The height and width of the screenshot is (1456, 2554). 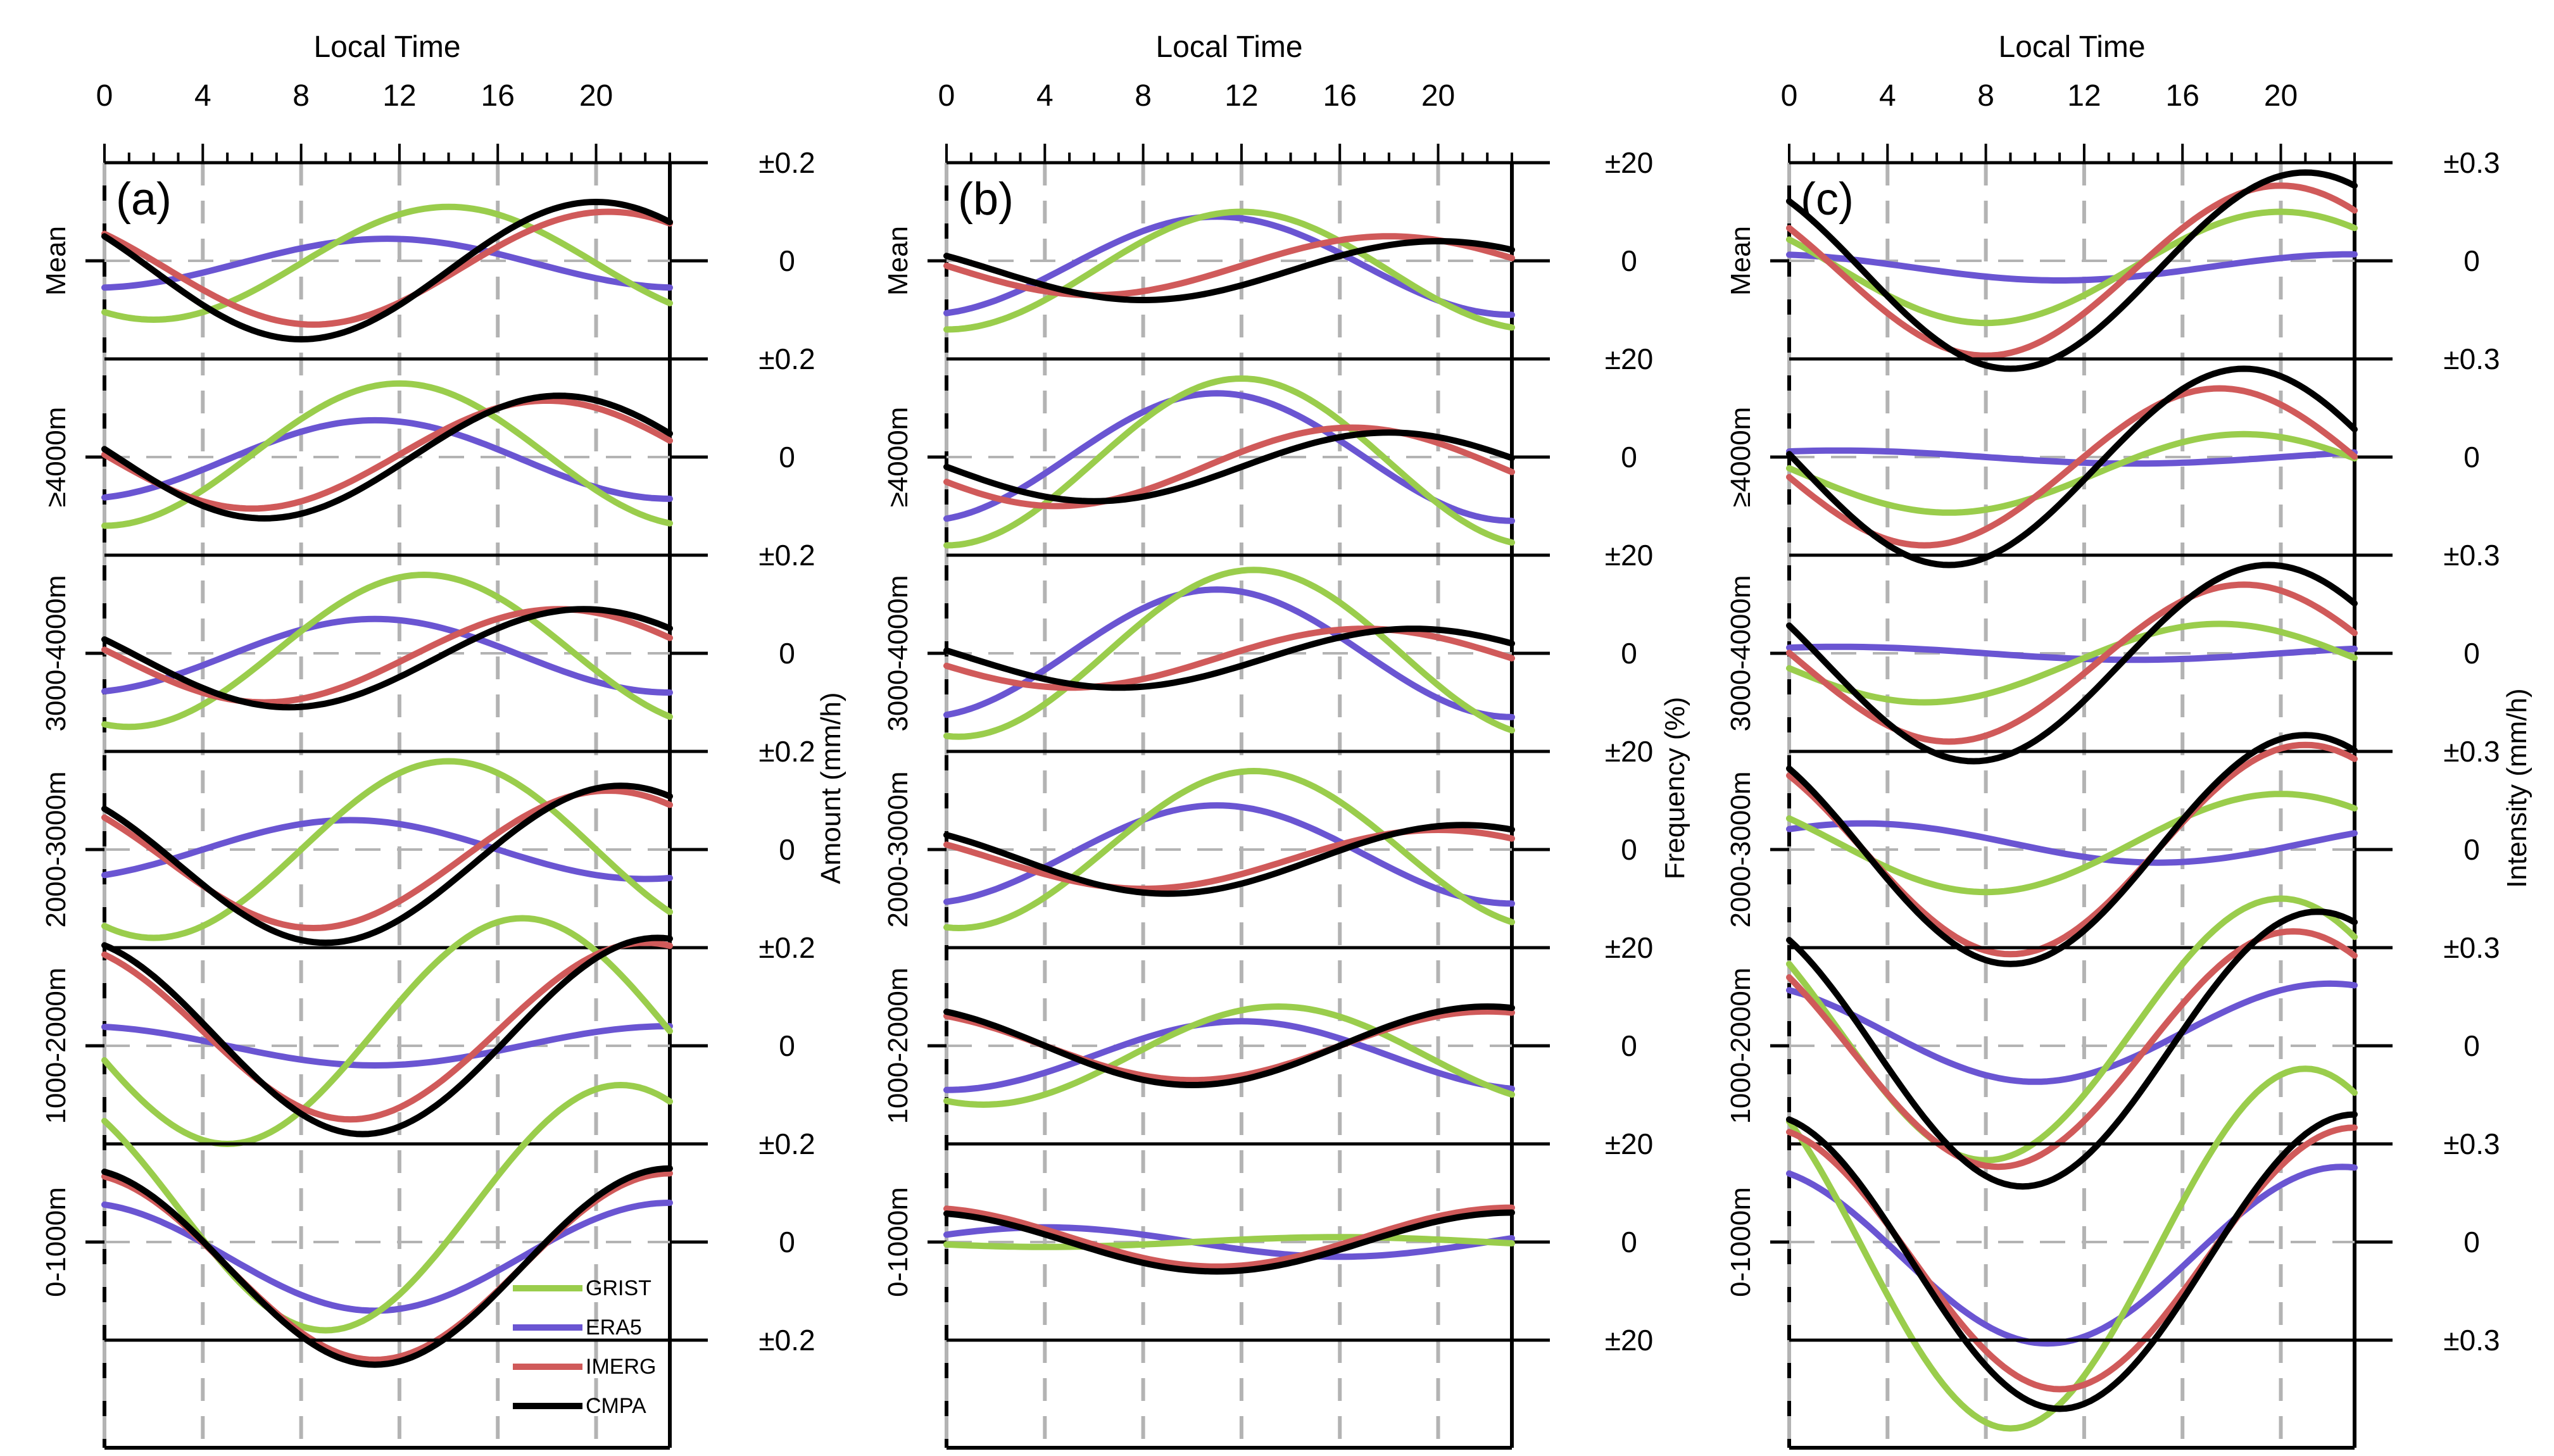 I want to click on row-label: ≥4000m, so click(x=56, y=457).